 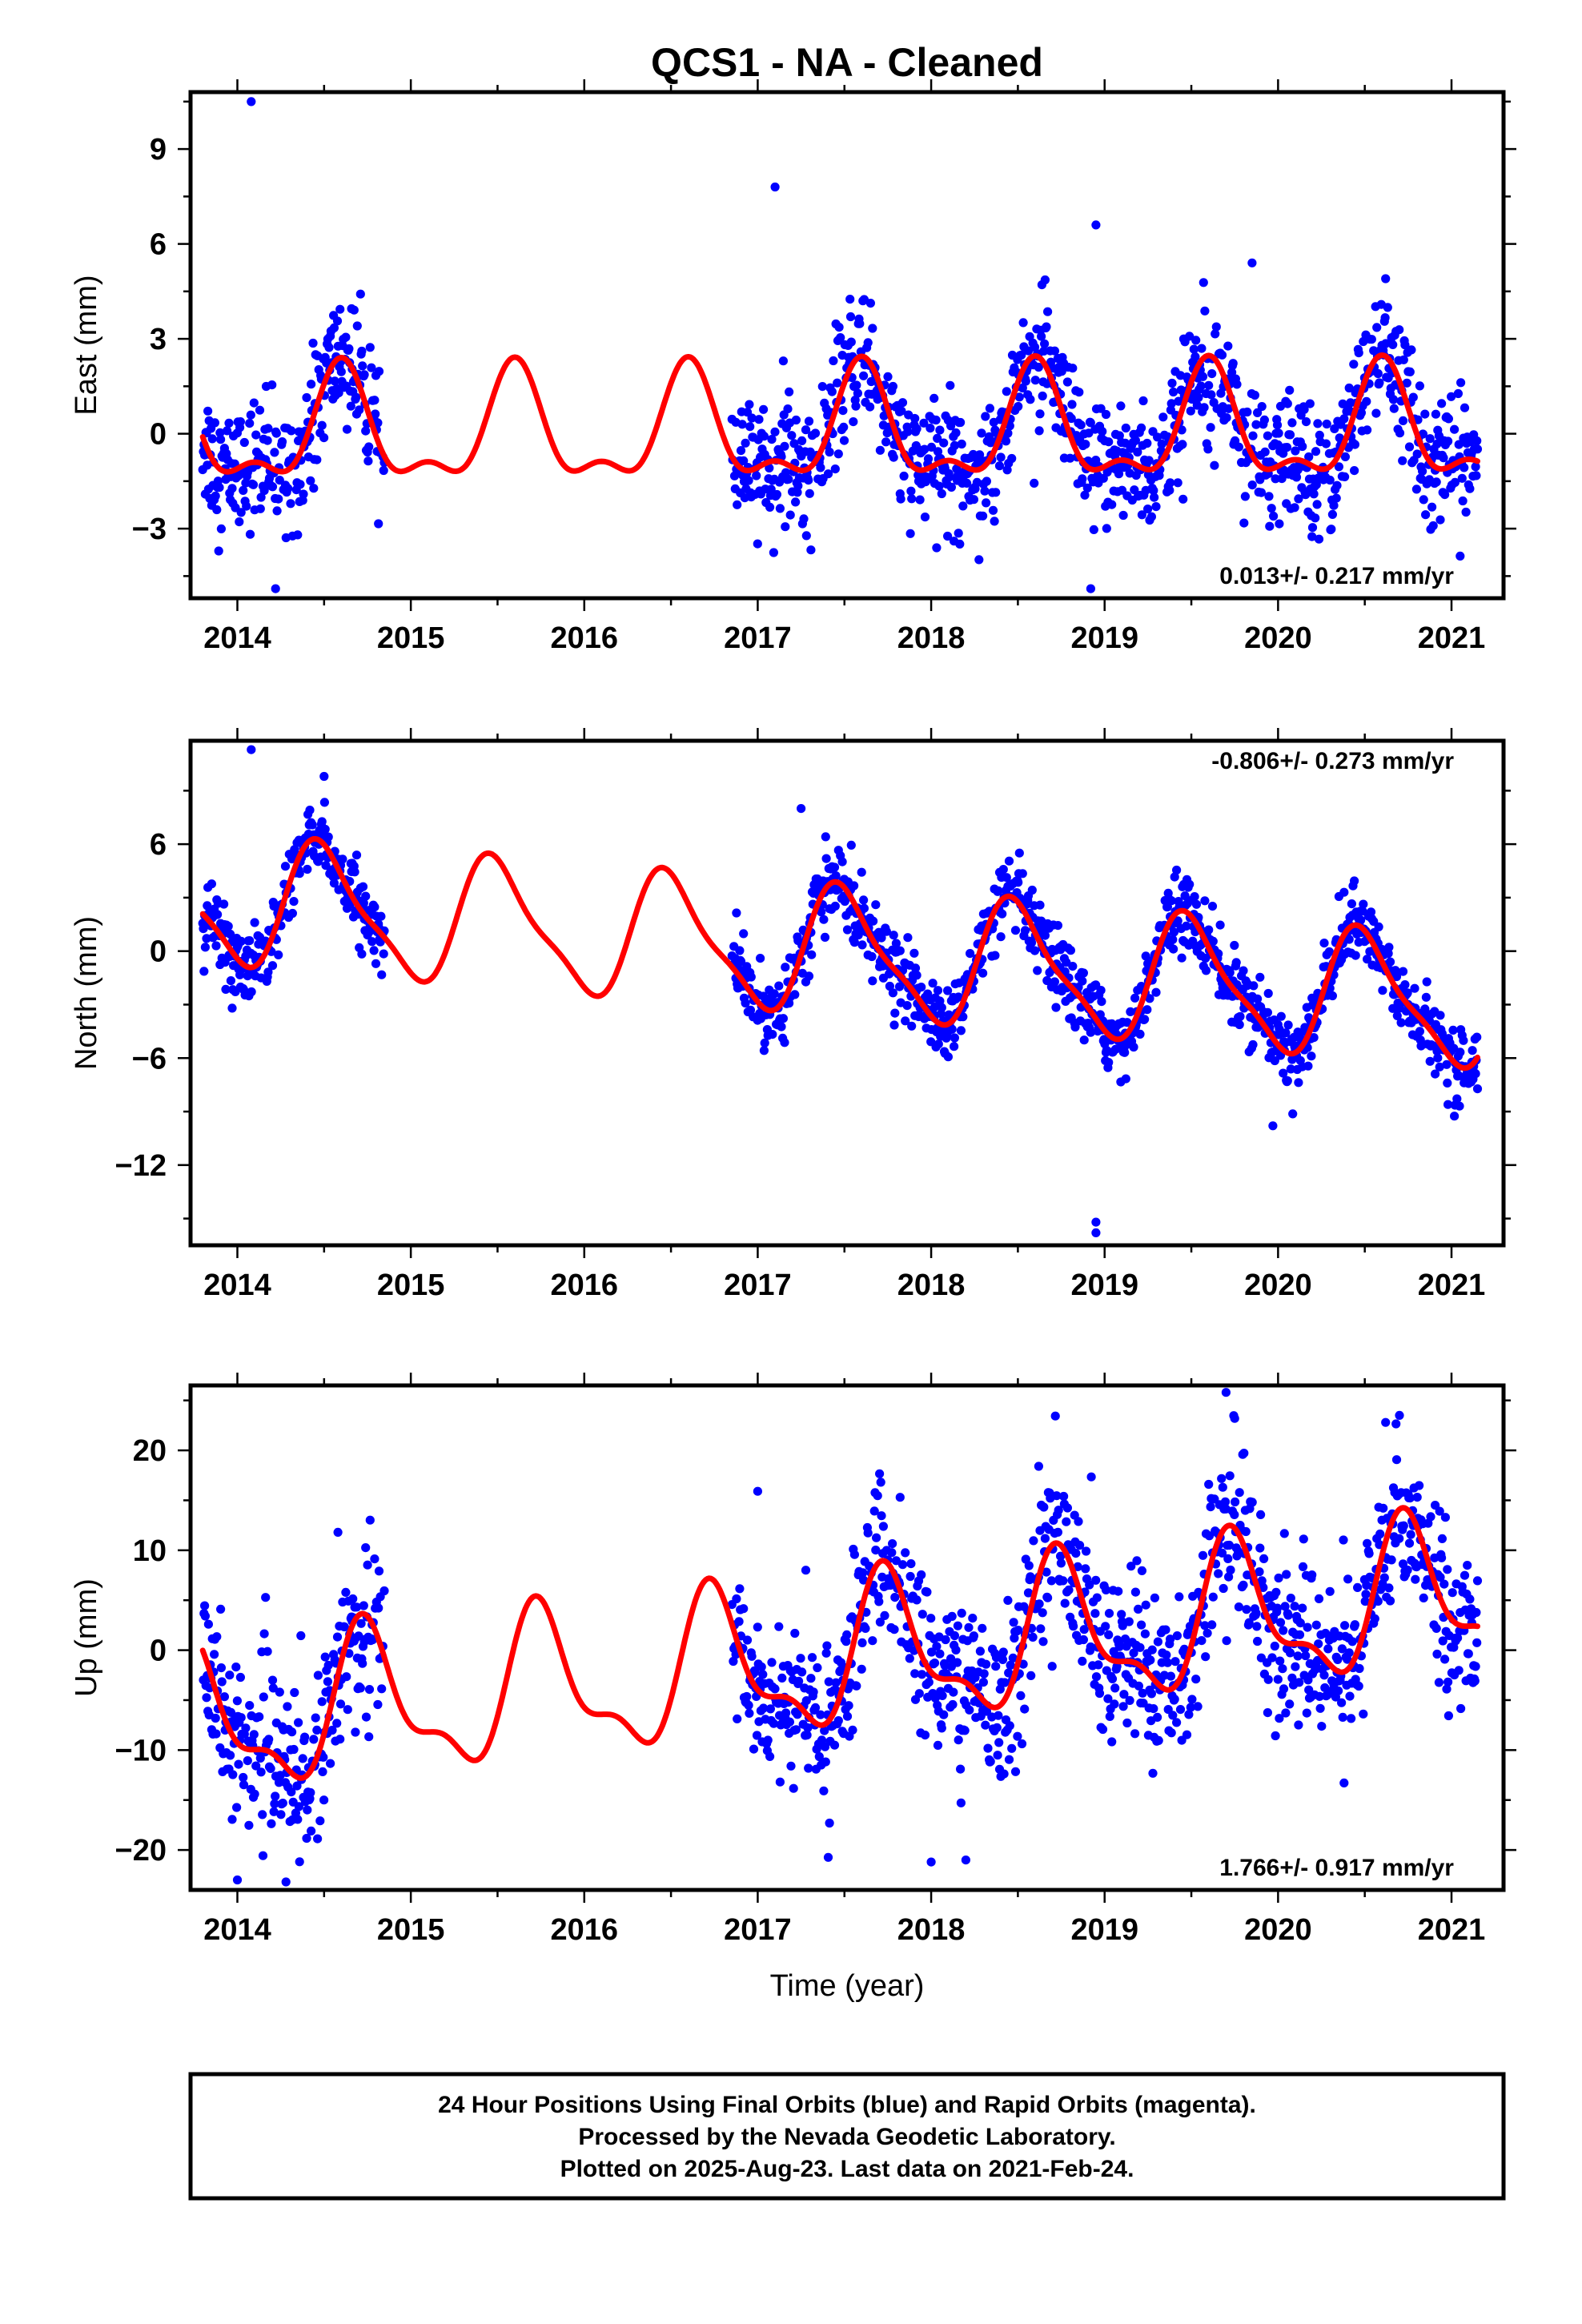 I want to click on model-fit-curve, so click(x=840, y=954).